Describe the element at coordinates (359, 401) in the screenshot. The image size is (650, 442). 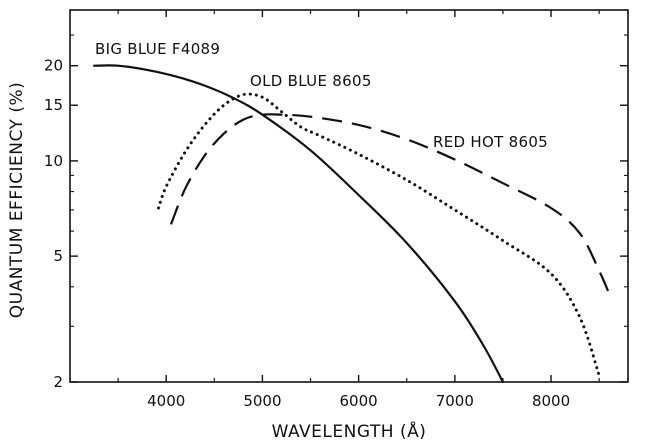
I see `x-tick-label: 6000` at that location.